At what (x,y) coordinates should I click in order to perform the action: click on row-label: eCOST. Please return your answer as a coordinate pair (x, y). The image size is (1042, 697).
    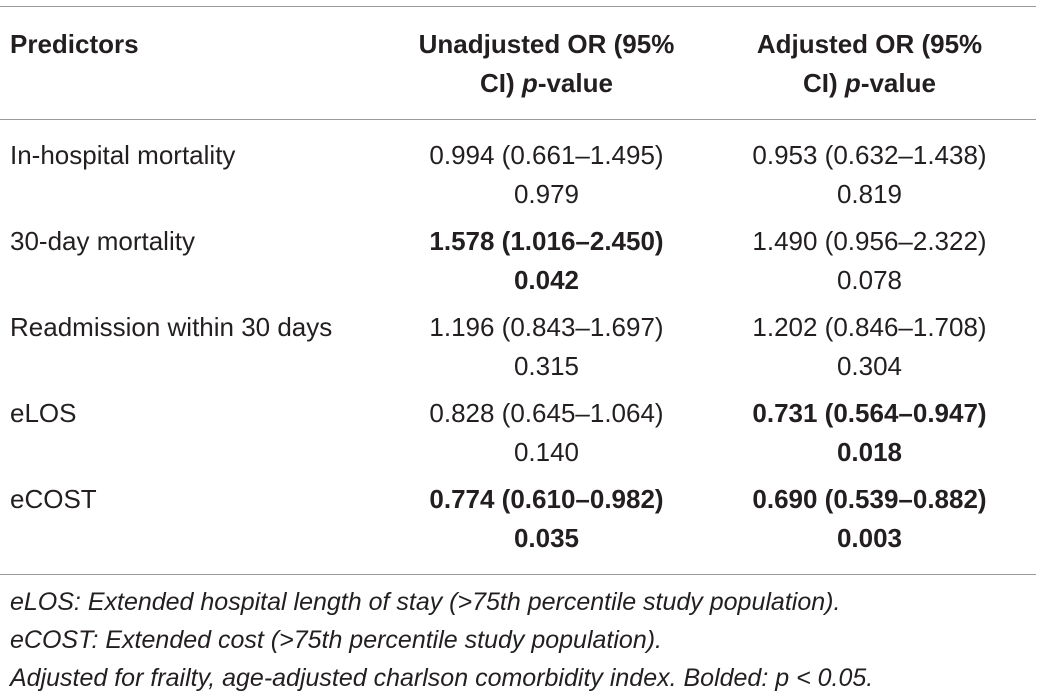
    Looking at the image, I should click on (53, 499).